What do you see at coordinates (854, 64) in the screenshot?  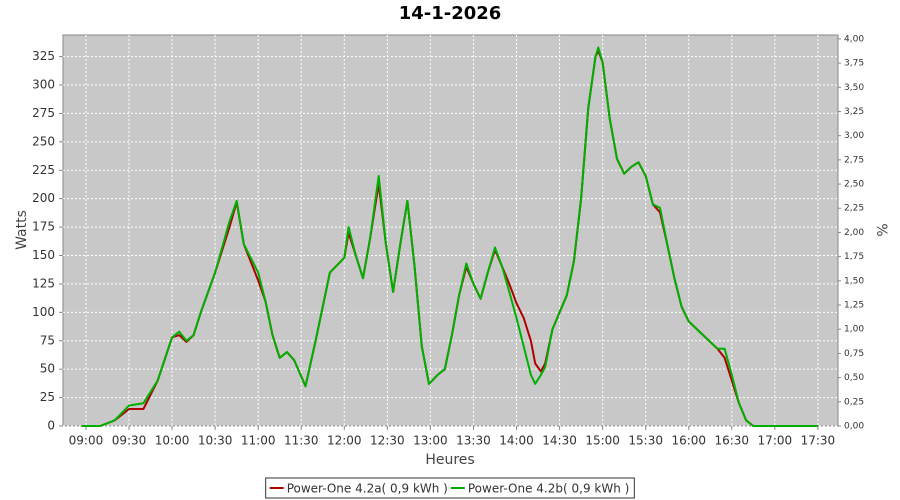 I see `y2-tick-label: 3,75` at bounding box center [854, 64].